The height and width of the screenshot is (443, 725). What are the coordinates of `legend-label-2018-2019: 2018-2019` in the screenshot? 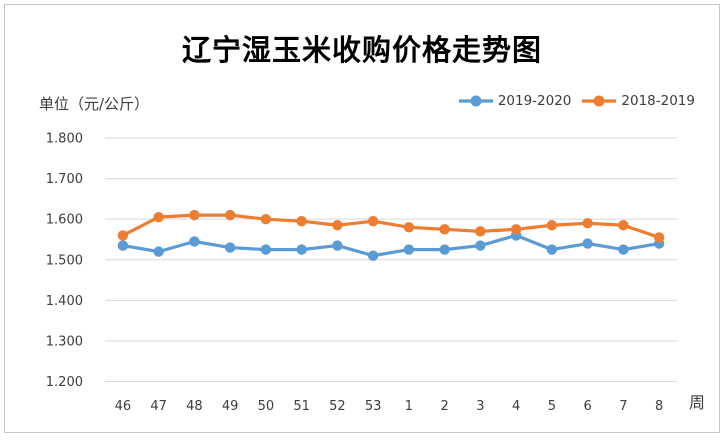 It's located at (658, 101).